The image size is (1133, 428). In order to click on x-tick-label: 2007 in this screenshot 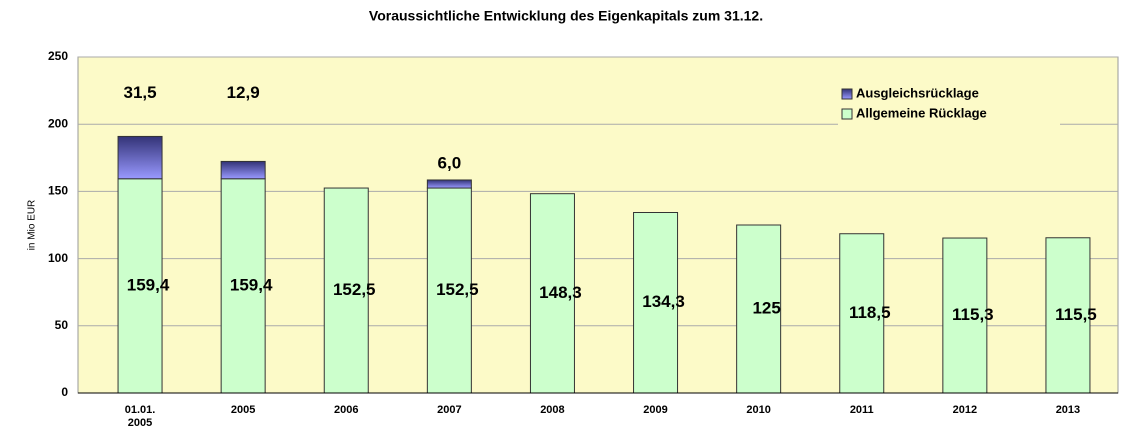, I will do `click(449, 410)`.